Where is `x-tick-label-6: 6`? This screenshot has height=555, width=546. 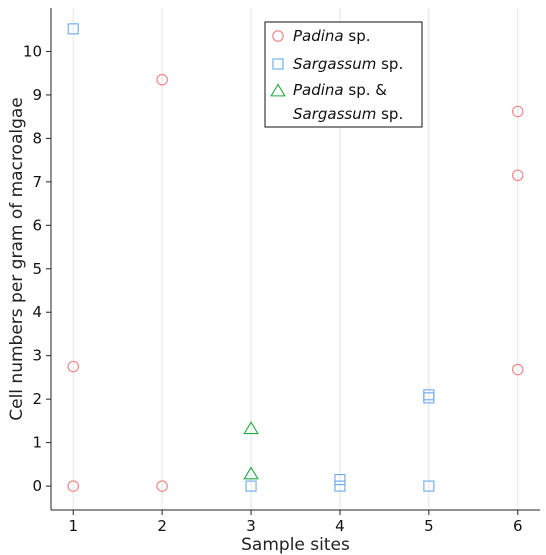 x-tick-label-6: 6 is located at coordinates (518, 526).